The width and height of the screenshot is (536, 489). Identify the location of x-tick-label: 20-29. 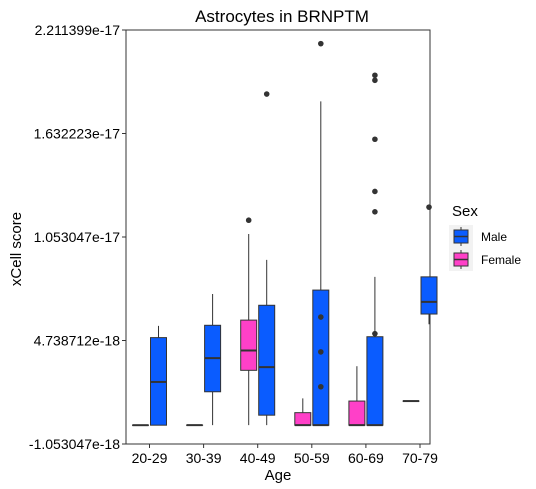
(150, 458).